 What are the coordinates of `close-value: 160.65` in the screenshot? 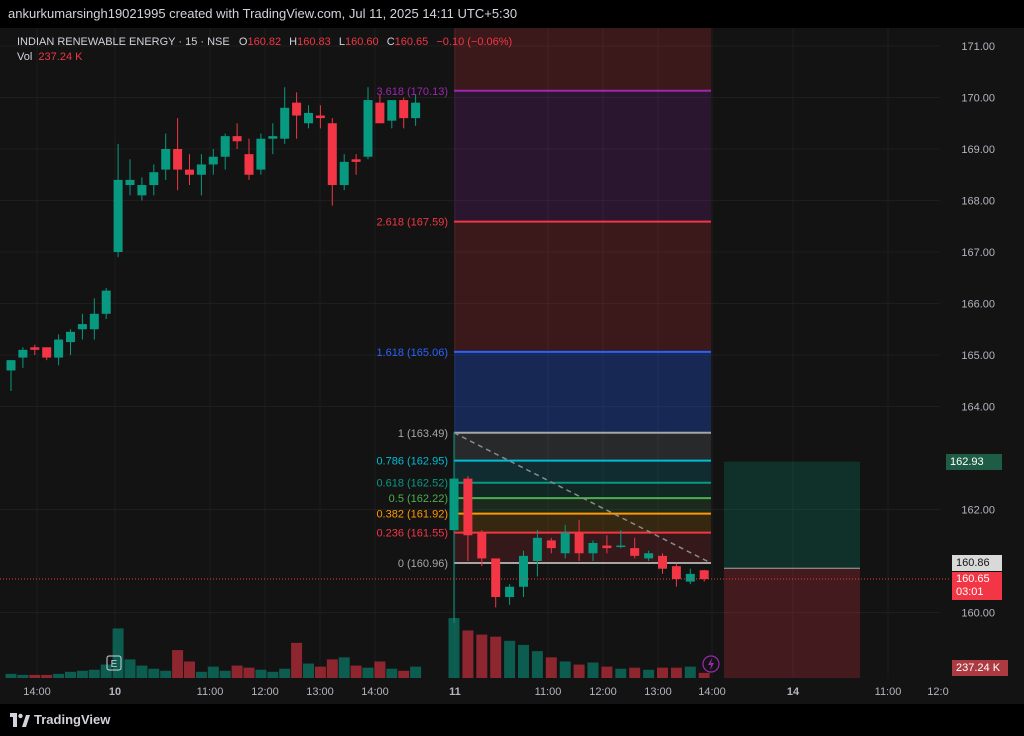 It's located at (411, 42).